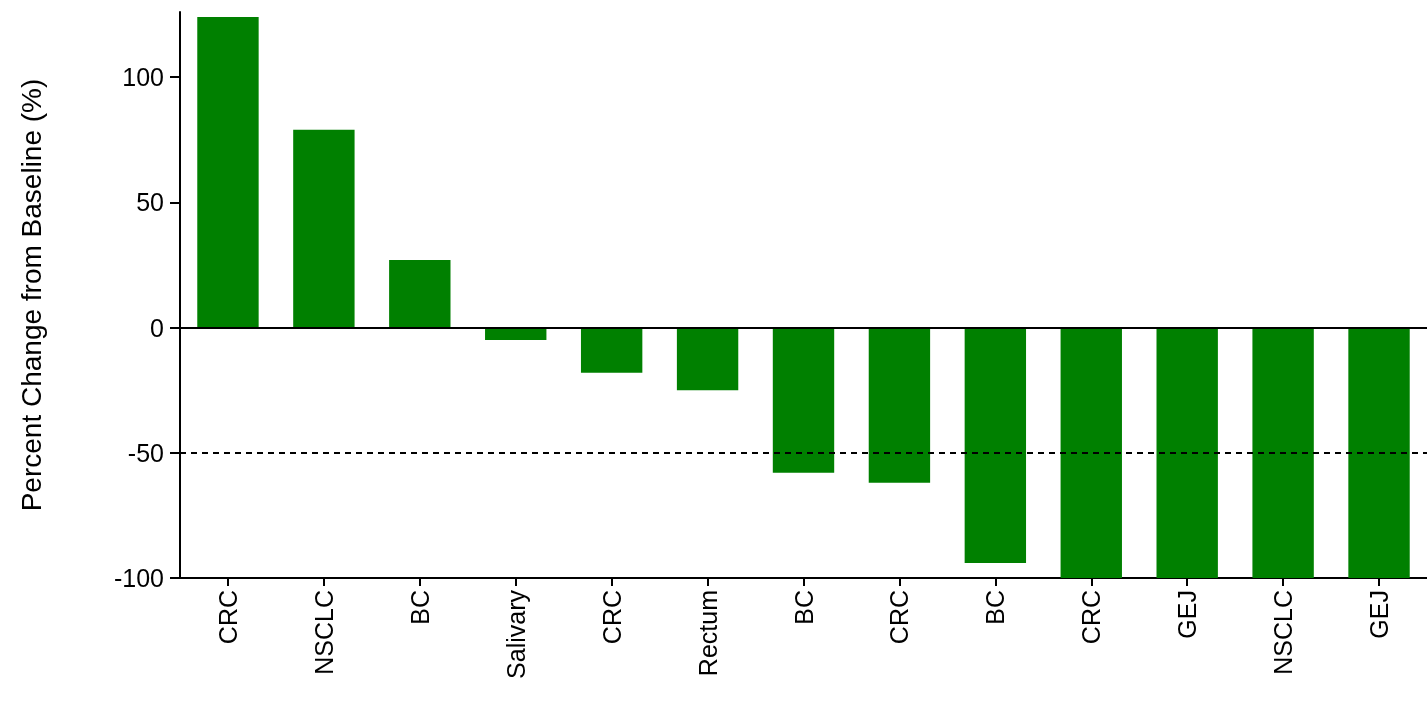 The height and width of the screenshot is (713, 1427). I want to click on x-tick-label: Rectum, so click(707, 633).